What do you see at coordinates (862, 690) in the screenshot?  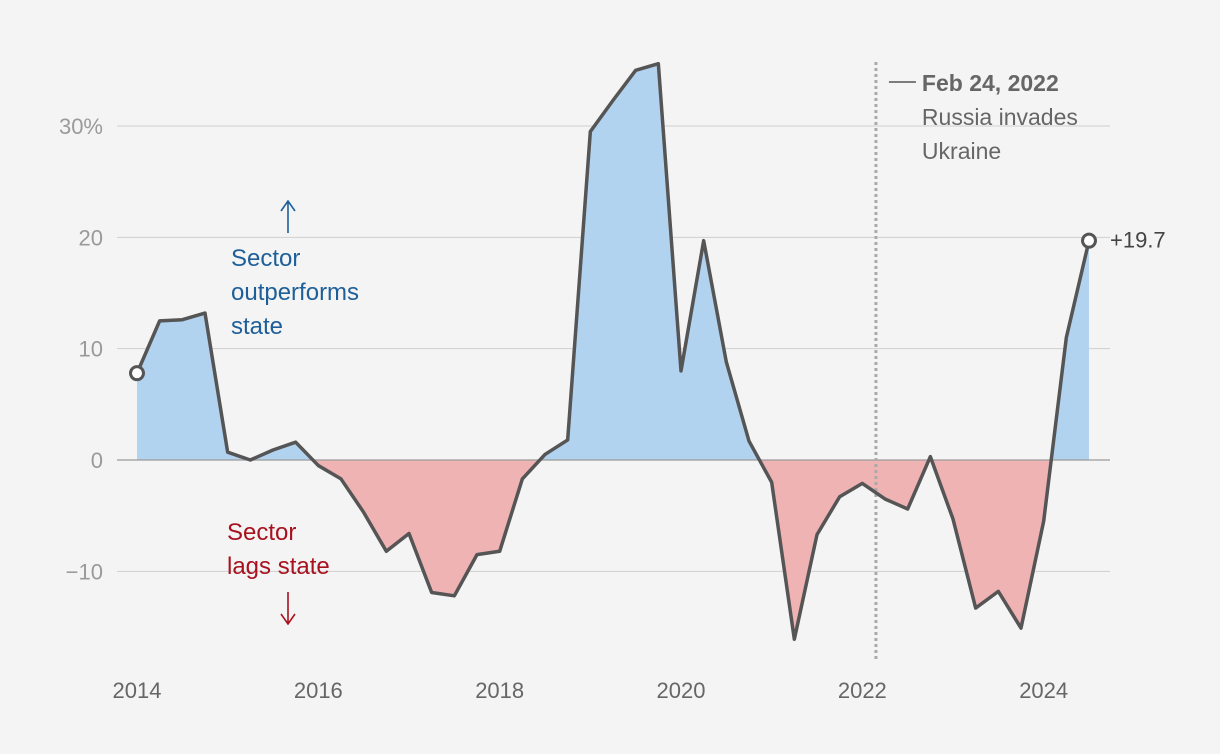 I see `x-tick-label: 2022` at bounding box center [862, 690].